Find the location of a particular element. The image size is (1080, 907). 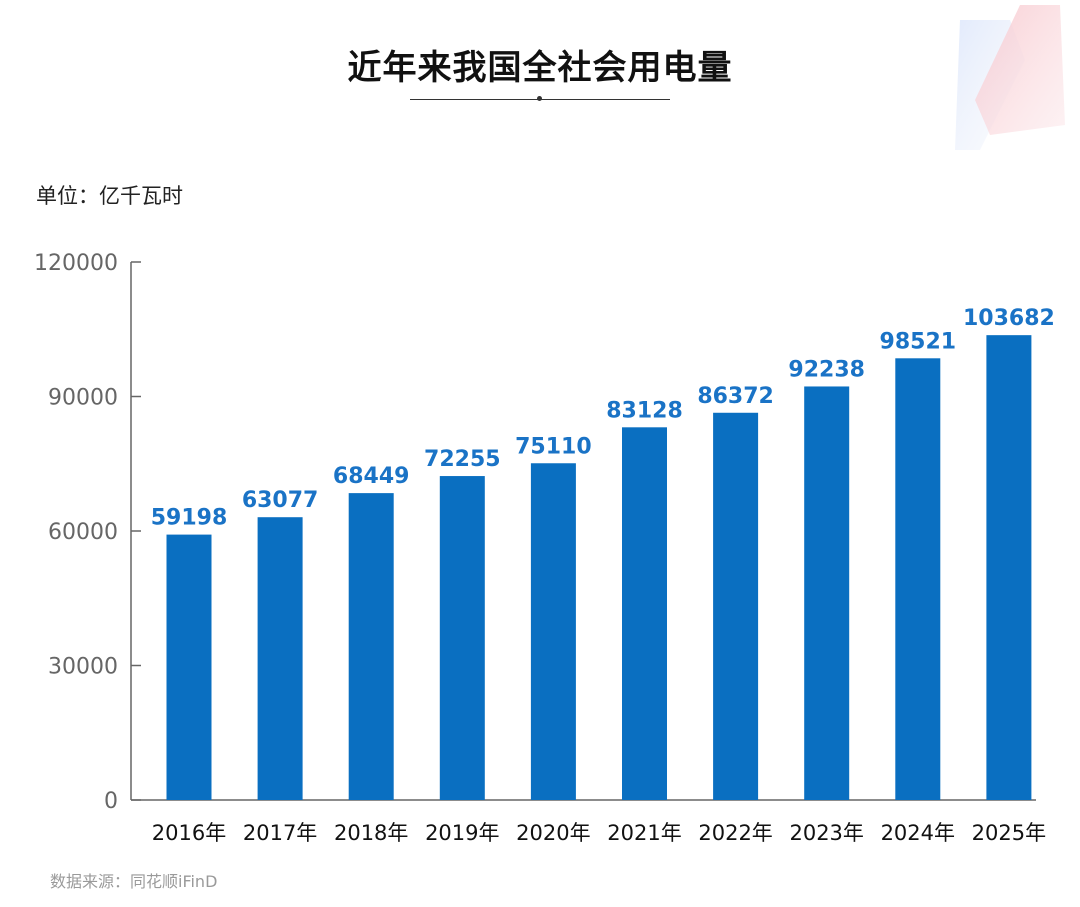

y-tick-label-4: 120000 is located at coordinates (76, 263).